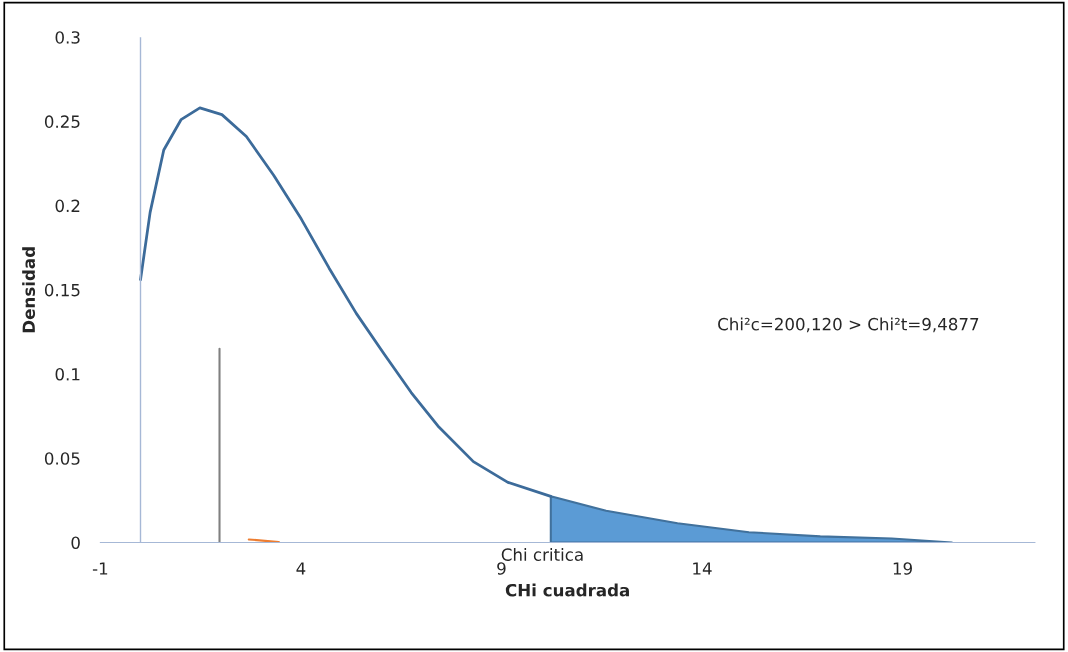 Image resolution: width=1068 pixels, height=652 pixels. What do you see at coordinates (29, 290) in the screenshot?
I see `y-axis-title: Densidad` at bounding box center [29, 290].